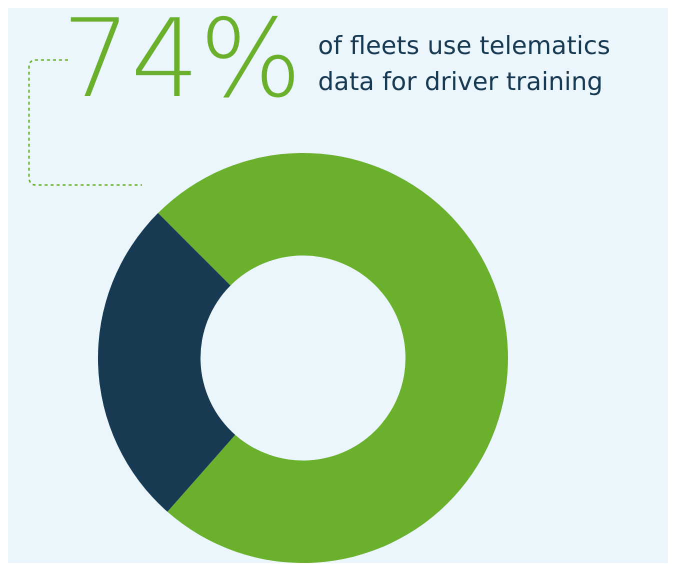 Image resolution: width=676 pixels, height=571 pixels. I want to click on text: of fleets use telematics data for driver training, so click(465, 64).